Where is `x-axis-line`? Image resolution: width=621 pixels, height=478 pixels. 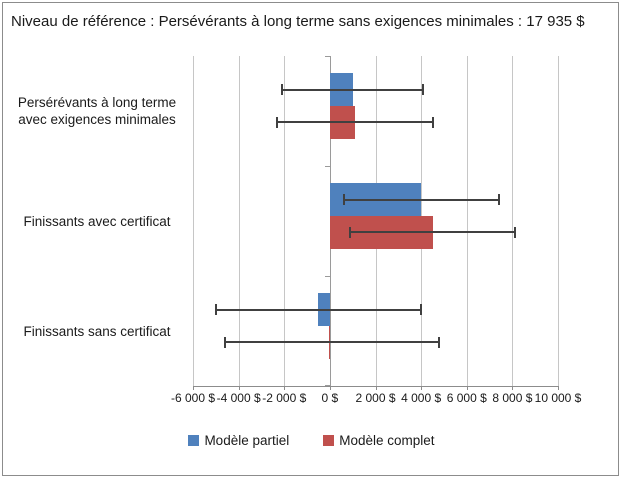 x-axis-line is located at coordinates (375, 386).